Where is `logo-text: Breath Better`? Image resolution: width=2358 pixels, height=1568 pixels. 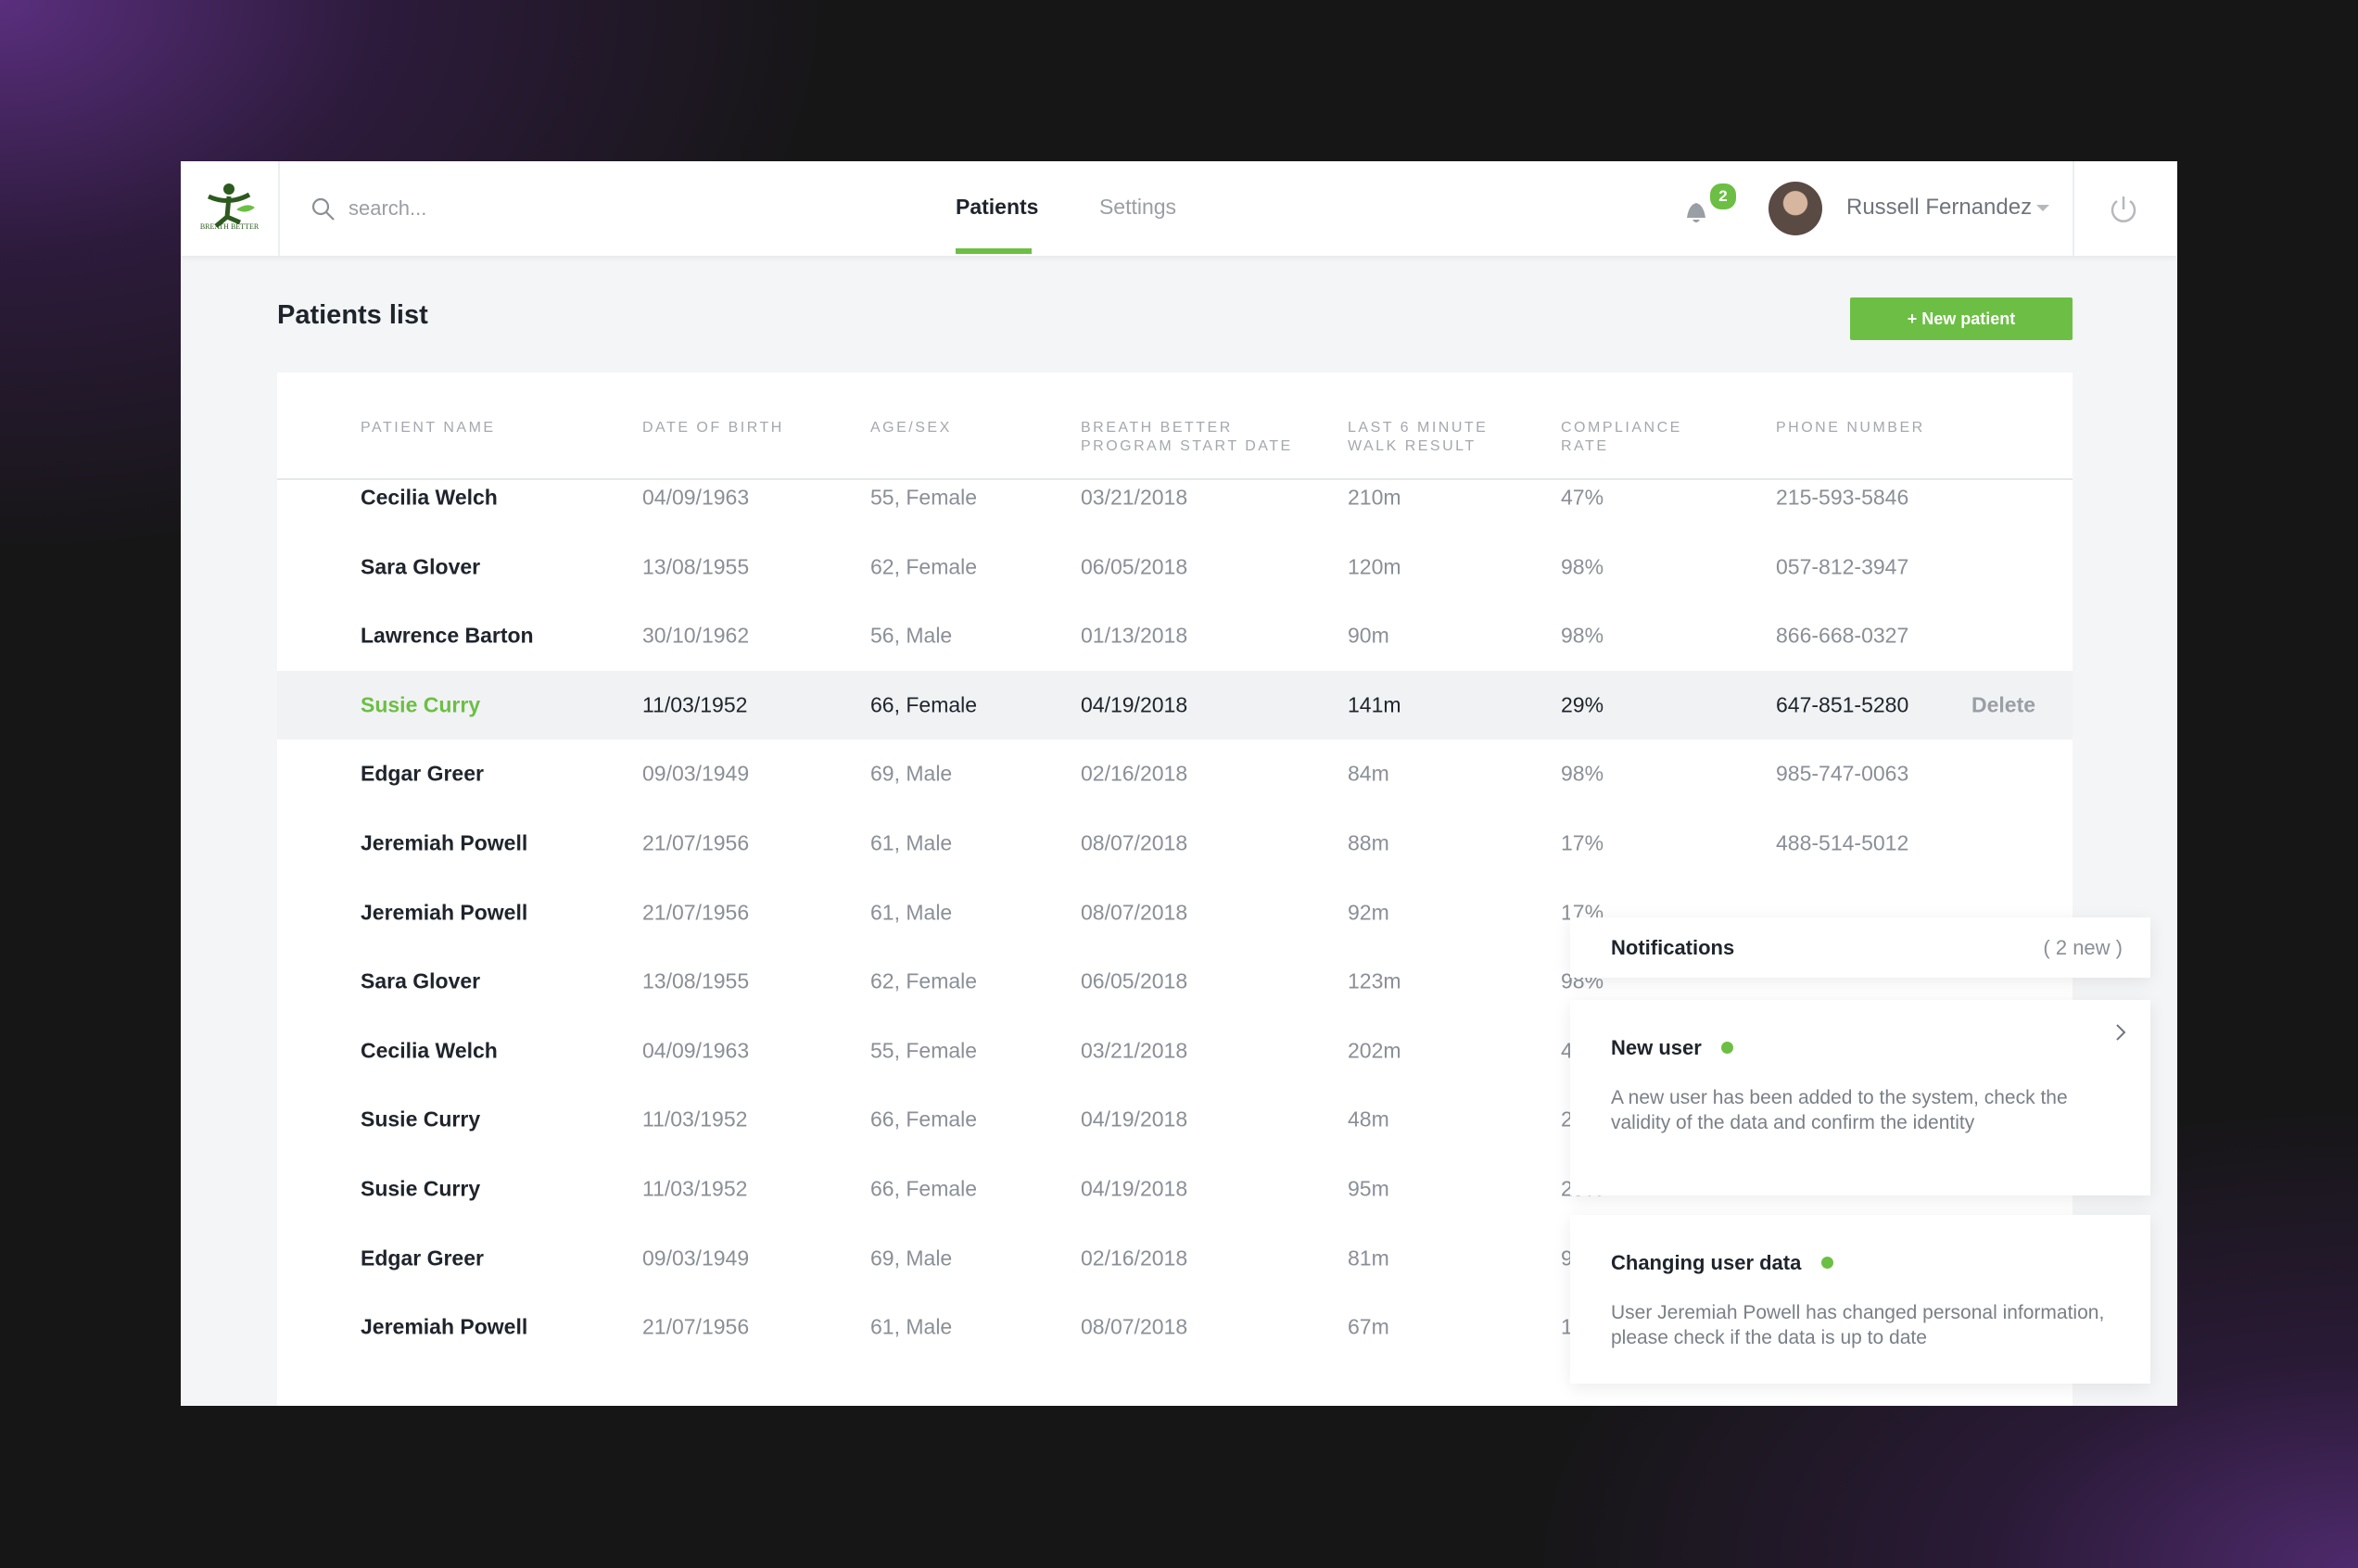 logo-text: Breath Better is located at coordinates (230, 226).